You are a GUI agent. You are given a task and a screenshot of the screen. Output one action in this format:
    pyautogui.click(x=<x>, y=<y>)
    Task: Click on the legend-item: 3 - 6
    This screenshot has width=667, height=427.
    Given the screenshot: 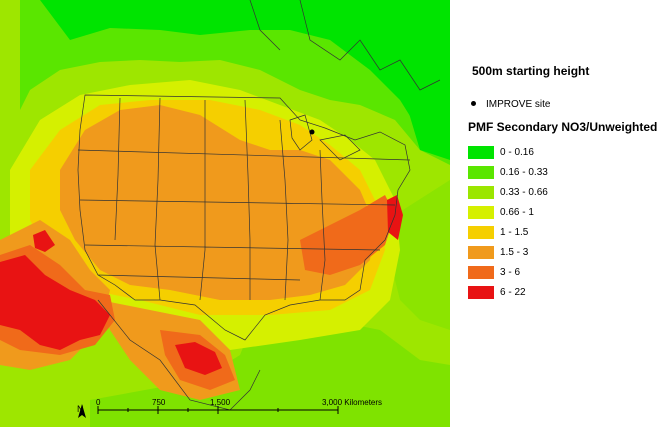 What is the action you would take?
    pyautogui.click(x=494, y=273)
    